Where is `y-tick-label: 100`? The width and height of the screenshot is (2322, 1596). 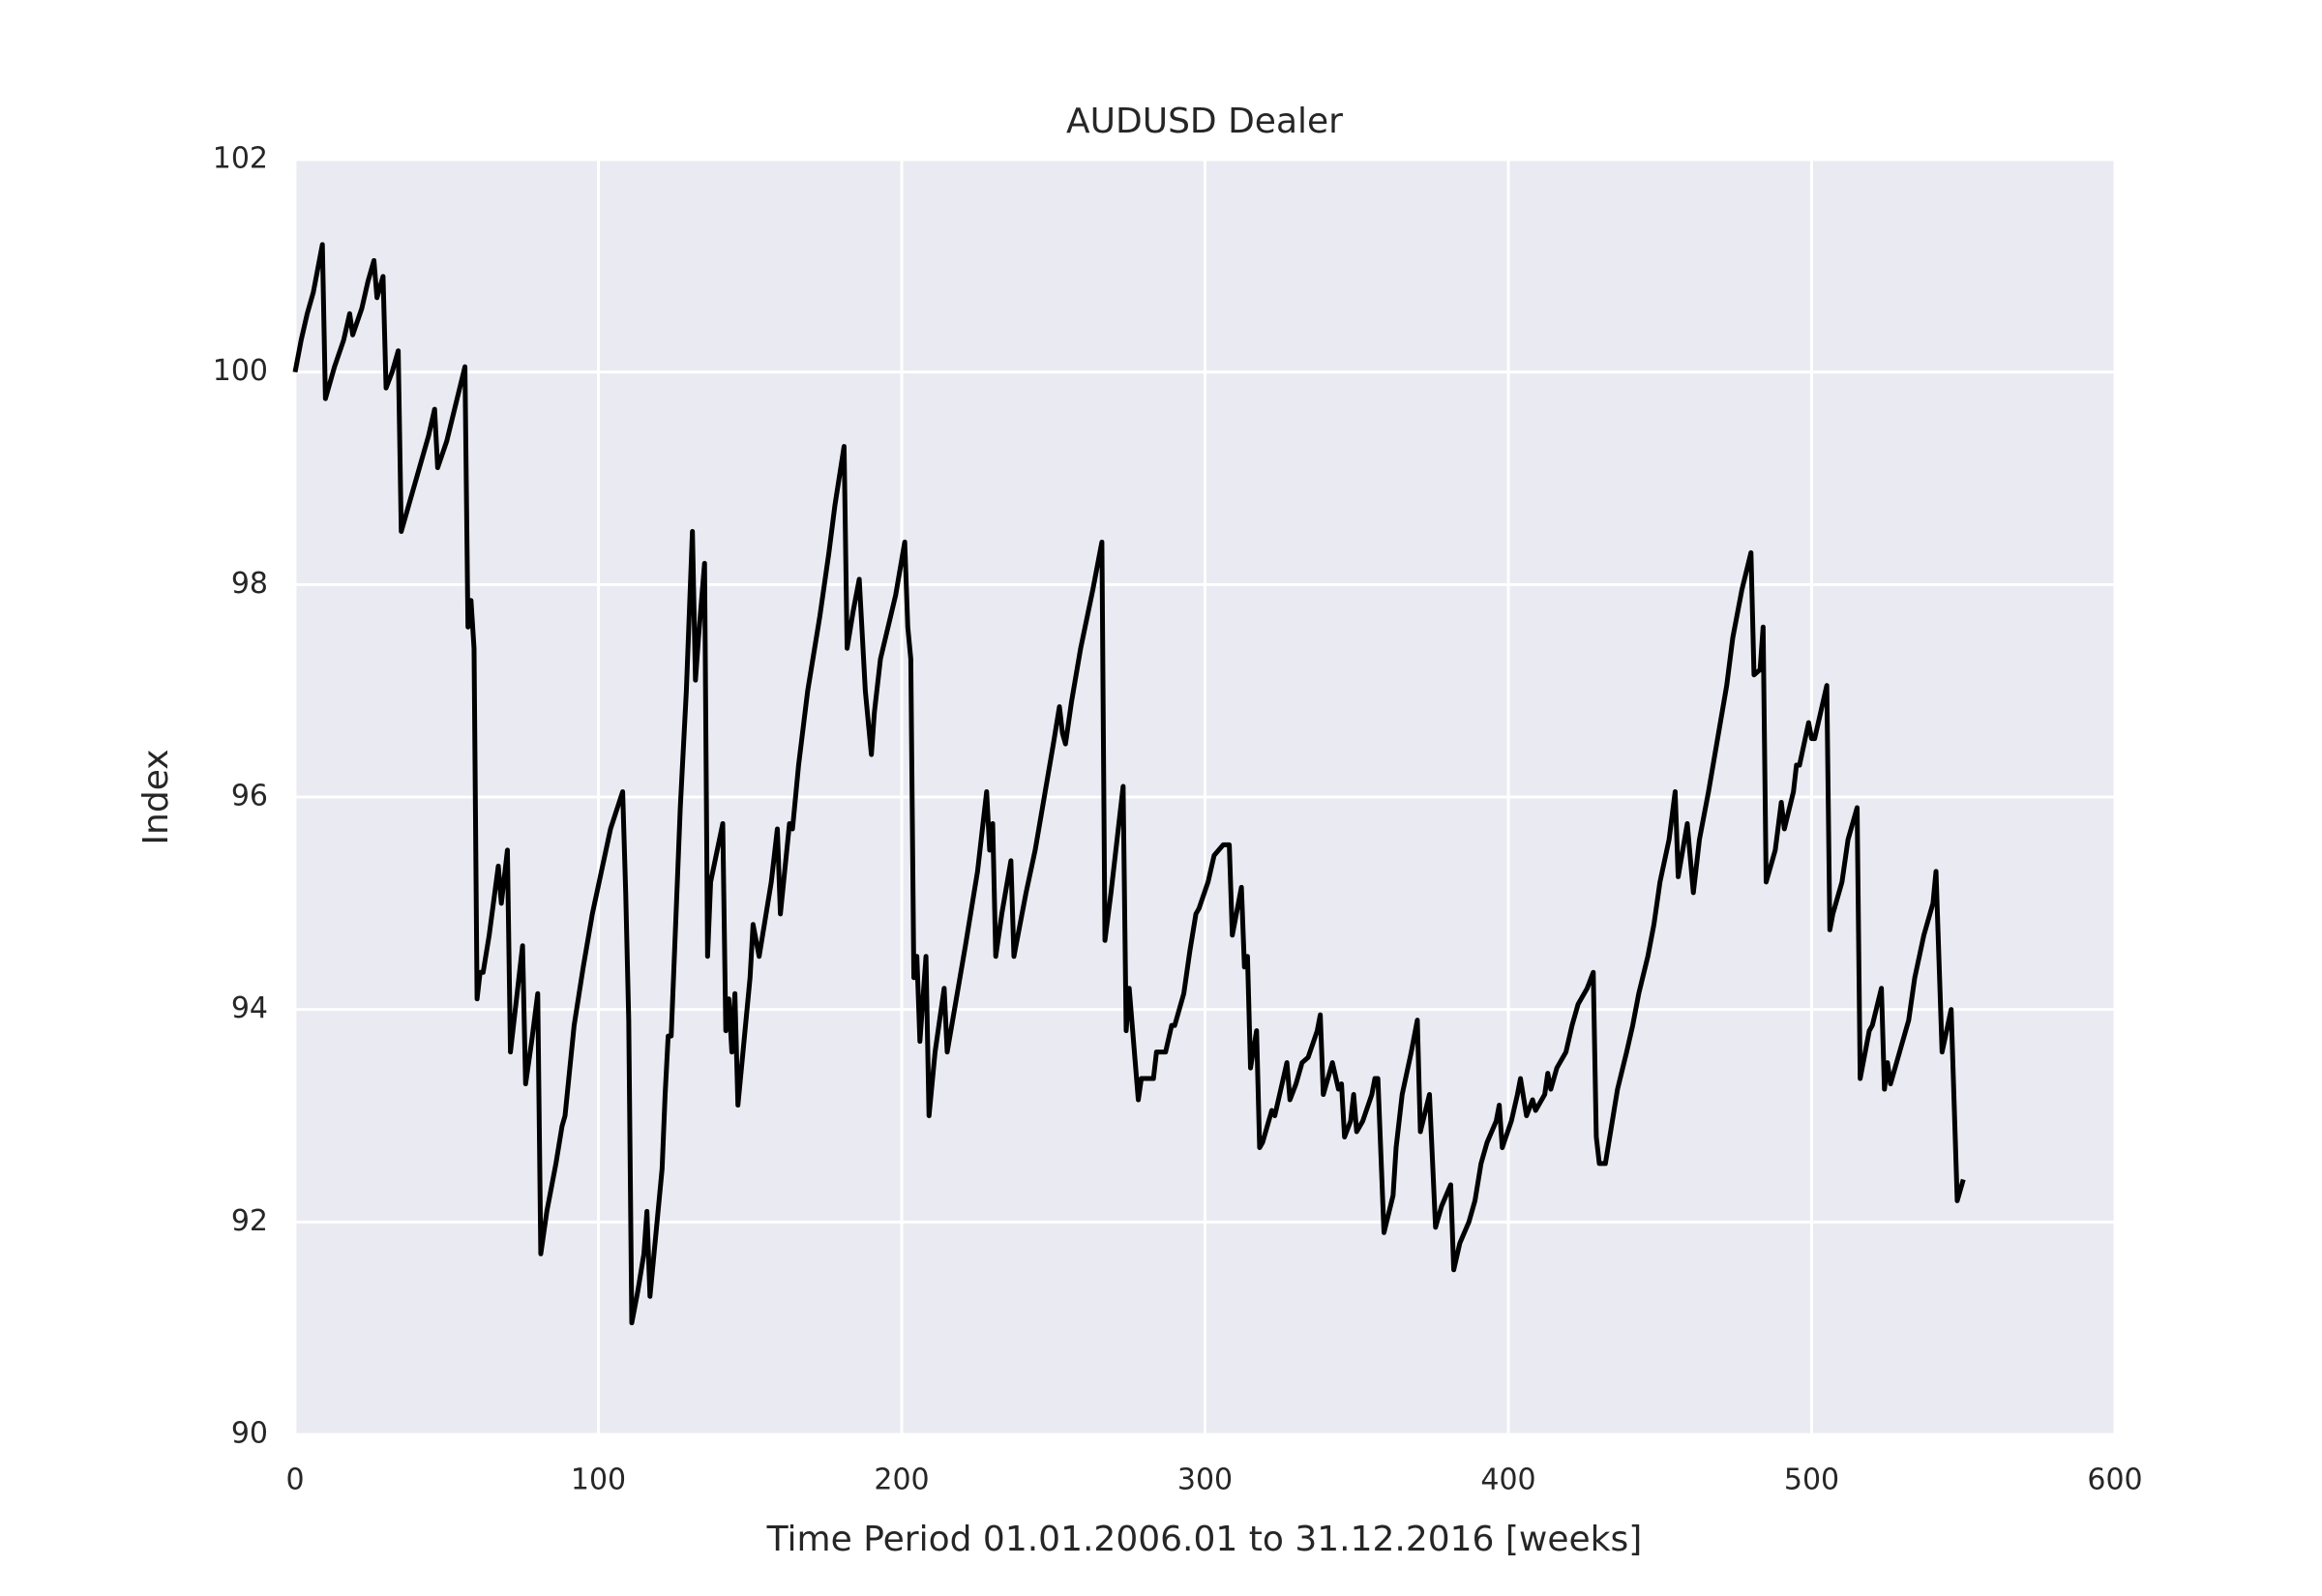
y-tick-label: 100 is located at coordinates (240, 371).